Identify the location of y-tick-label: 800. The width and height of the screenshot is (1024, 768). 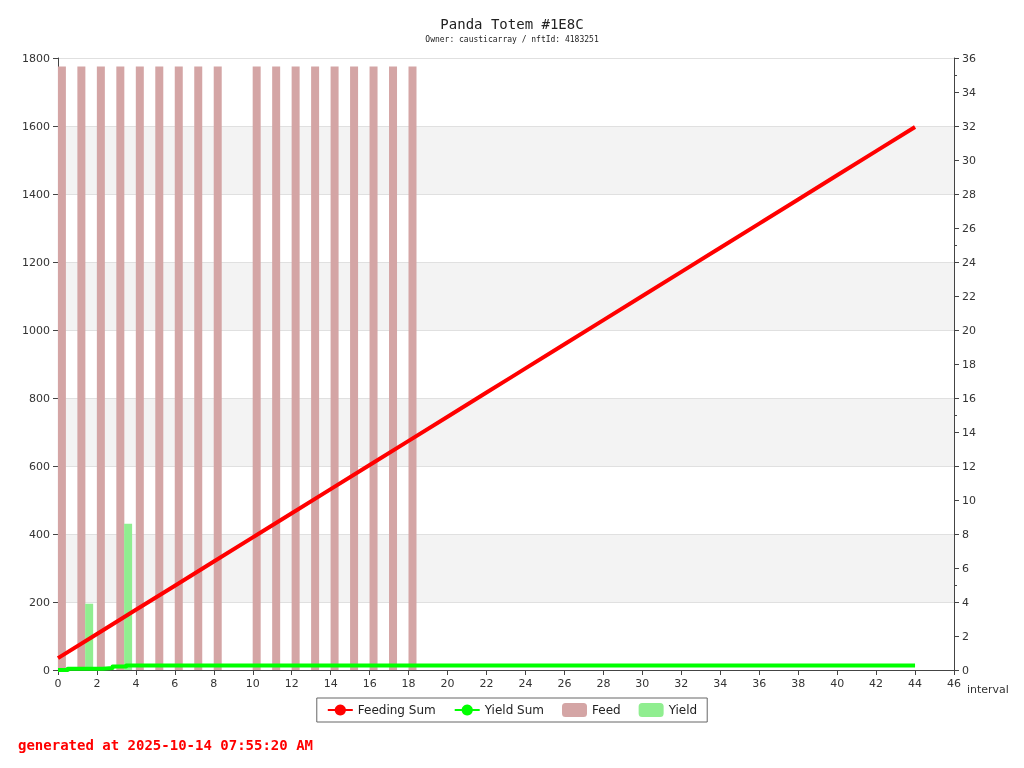
(39, 398).